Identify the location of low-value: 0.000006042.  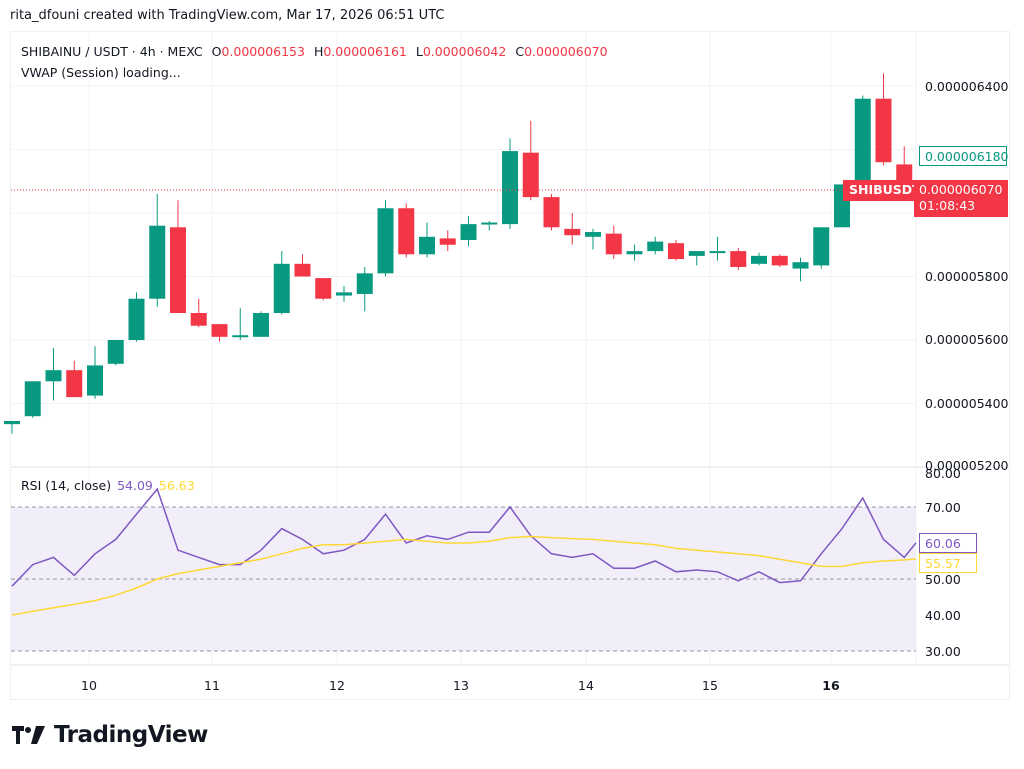
(464, 51).